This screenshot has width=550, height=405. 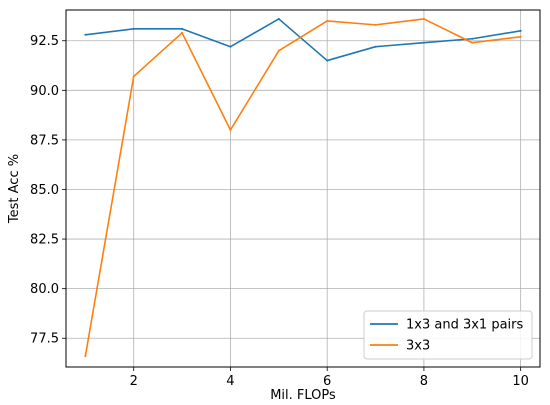 What do you see at coordinates (44, 339) in the screenshot?
I see `y-tick-label: 77.5` at bounding box center [44, 339].